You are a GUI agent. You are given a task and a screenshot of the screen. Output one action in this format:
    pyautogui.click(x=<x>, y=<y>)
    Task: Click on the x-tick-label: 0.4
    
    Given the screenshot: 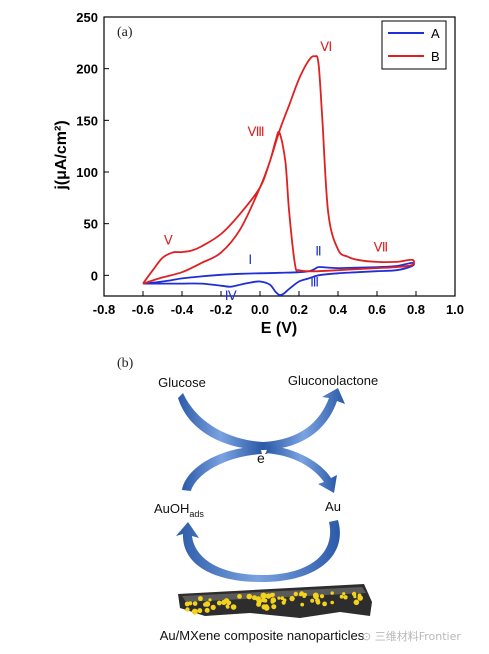 What is the action you would take?
    pyautogui.click(x=338, y=309)
    